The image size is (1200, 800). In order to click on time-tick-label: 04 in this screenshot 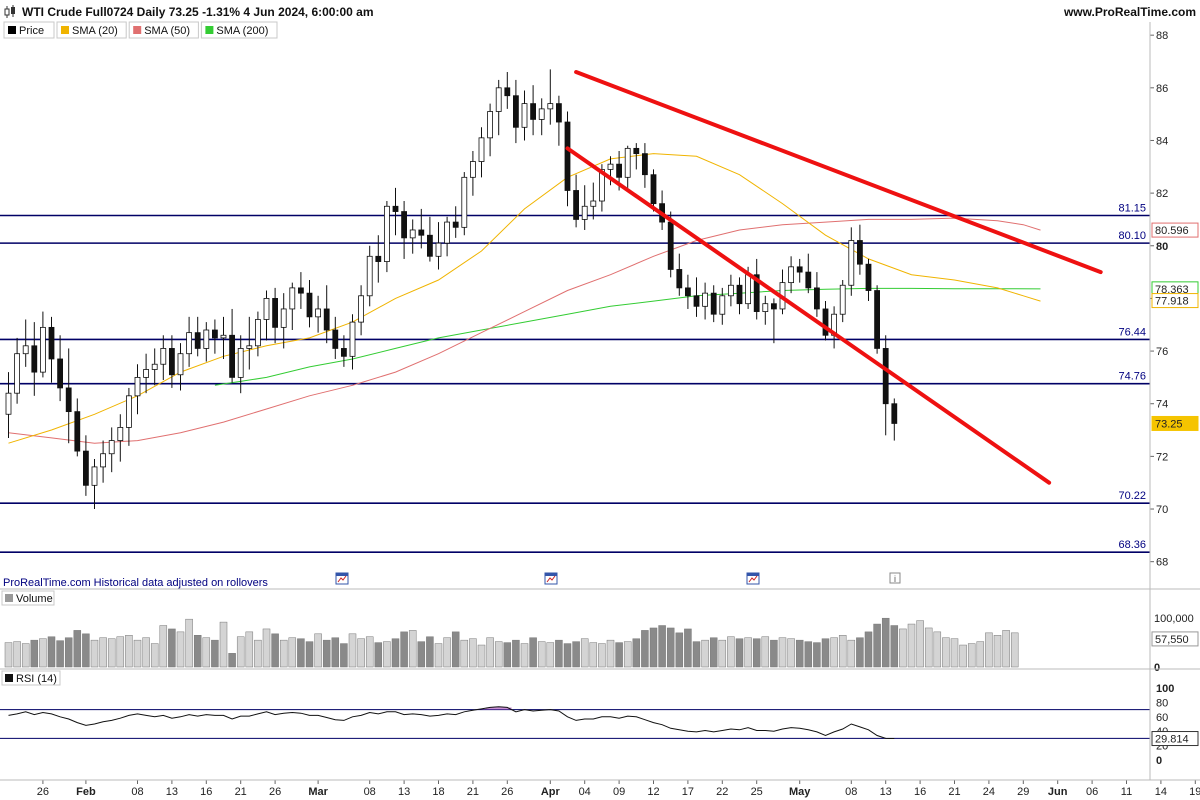, I will do `click(585, 792)`.